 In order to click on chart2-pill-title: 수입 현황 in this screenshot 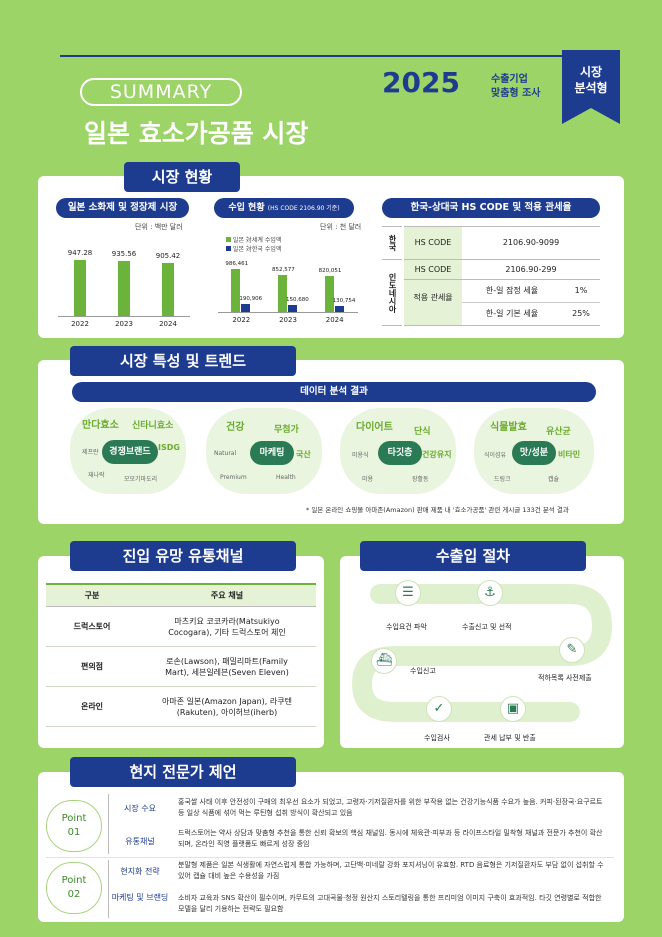, I will do `click(246, 208)`.